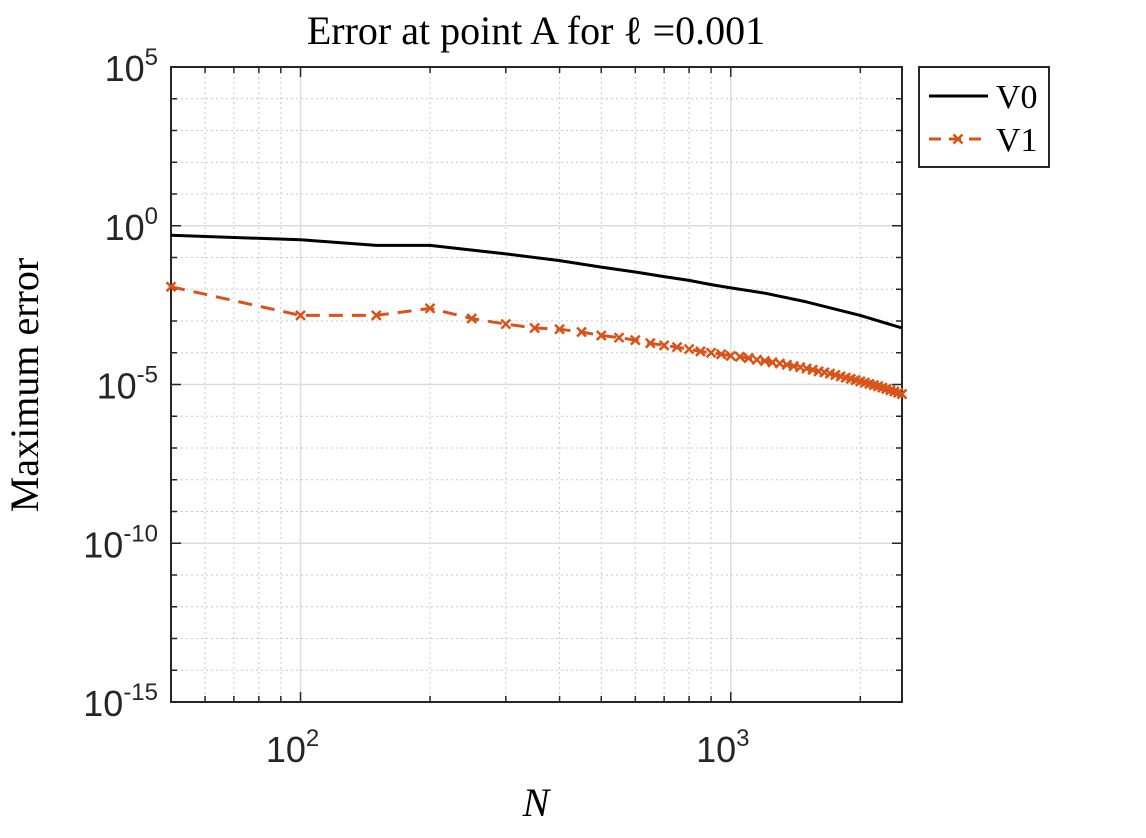  I want to click on x-tick-label: 10³, so click(722, 747).